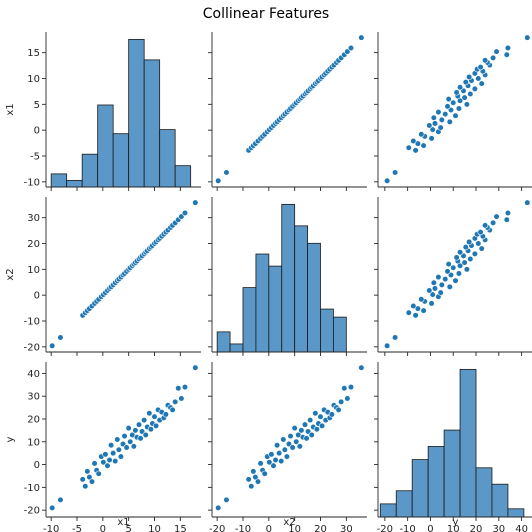  Describe the element at coordinates (289, 522) in the screenshot. I see `x-axis-label-x2: x2` at that location.